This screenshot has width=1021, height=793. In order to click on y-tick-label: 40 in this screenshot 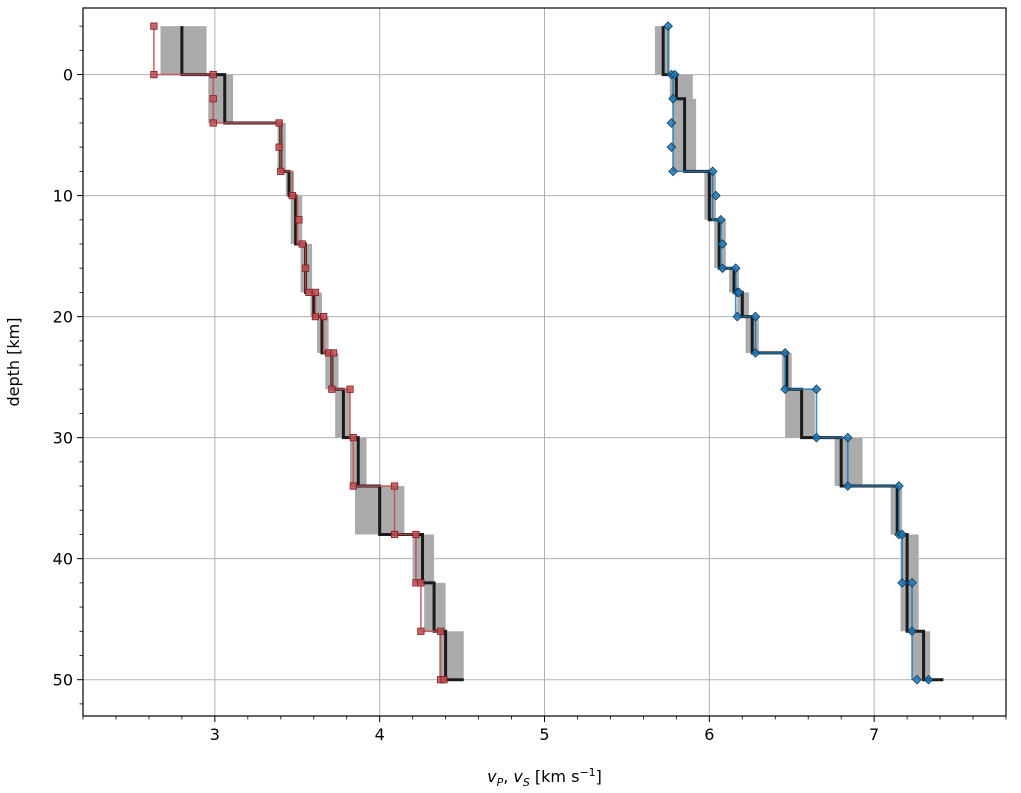, I will do `click(63, 559)`.